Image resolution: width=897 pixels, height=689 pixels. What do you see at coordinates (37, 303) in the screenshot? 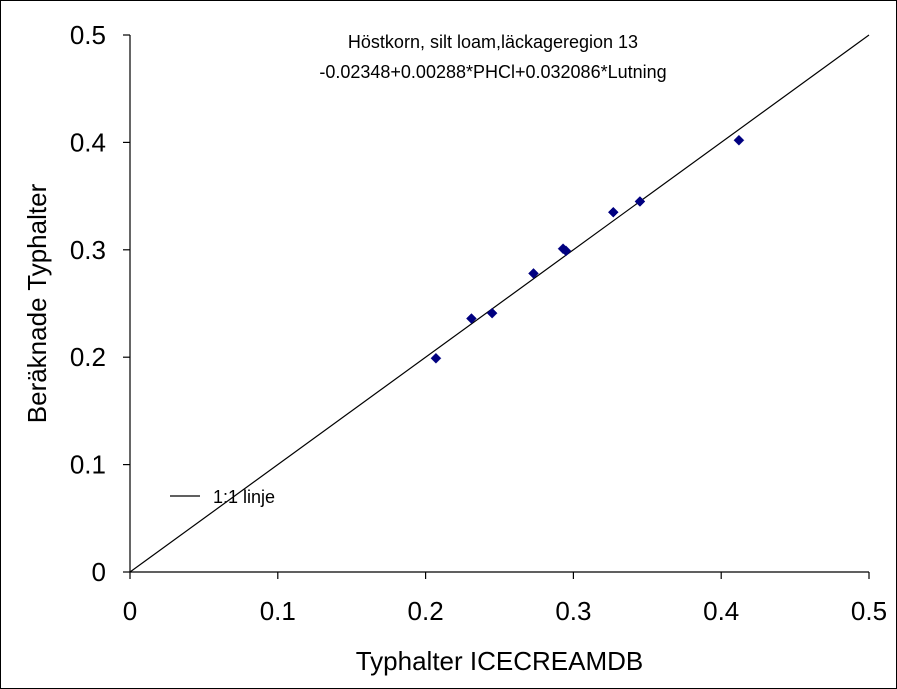
I see `y-axis-title: Beräknade Typhalter` at bounding box center [37, 303].